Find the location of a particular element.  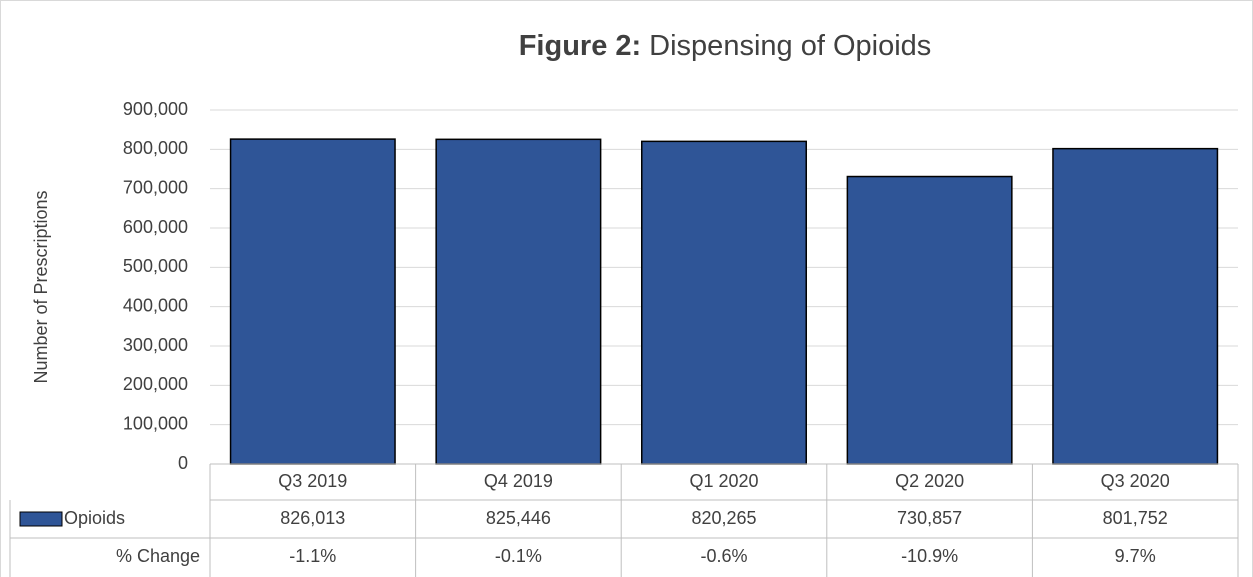

legend-swatch is located at coordinates (41, 519).